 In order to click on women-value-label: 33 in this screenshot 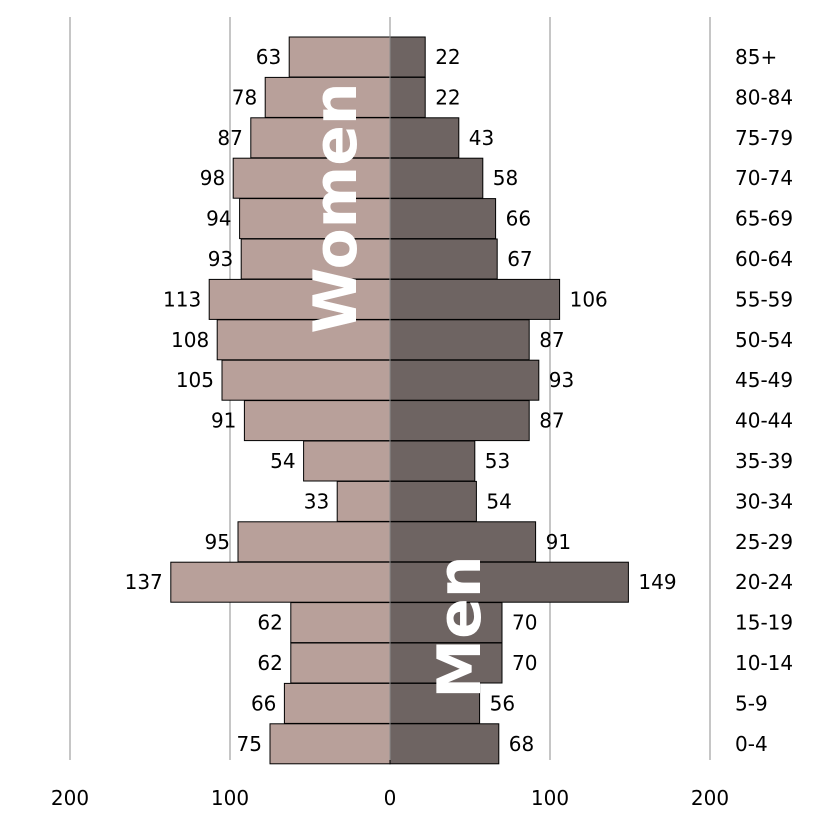, I will do `click(316, 501)`.